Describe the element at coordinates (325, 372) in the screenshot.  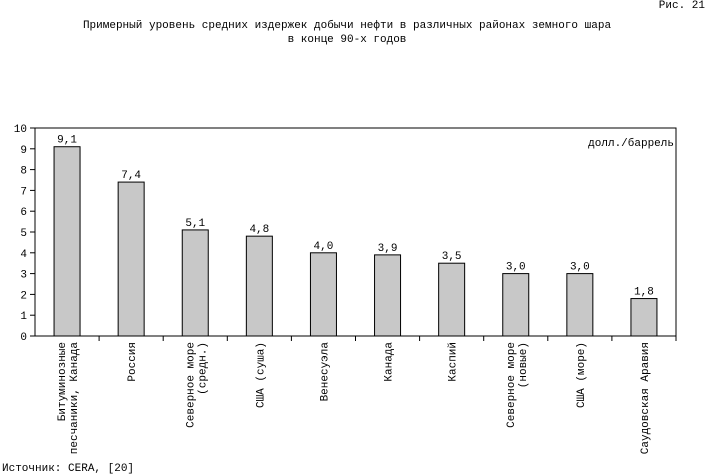
I see `x-tick-label: Венесуэла` at that location.